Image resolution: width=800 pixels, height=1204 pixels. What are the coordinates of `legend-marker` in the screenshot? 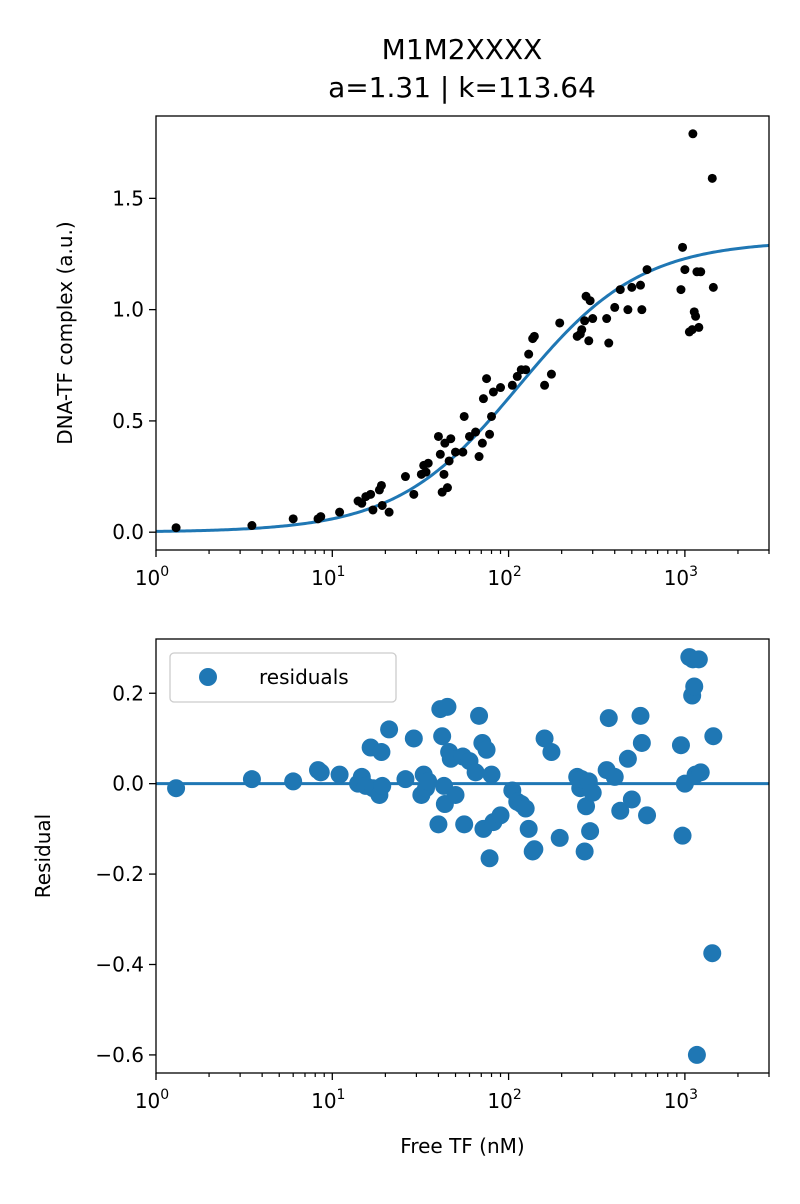 It's located at (208, 677).